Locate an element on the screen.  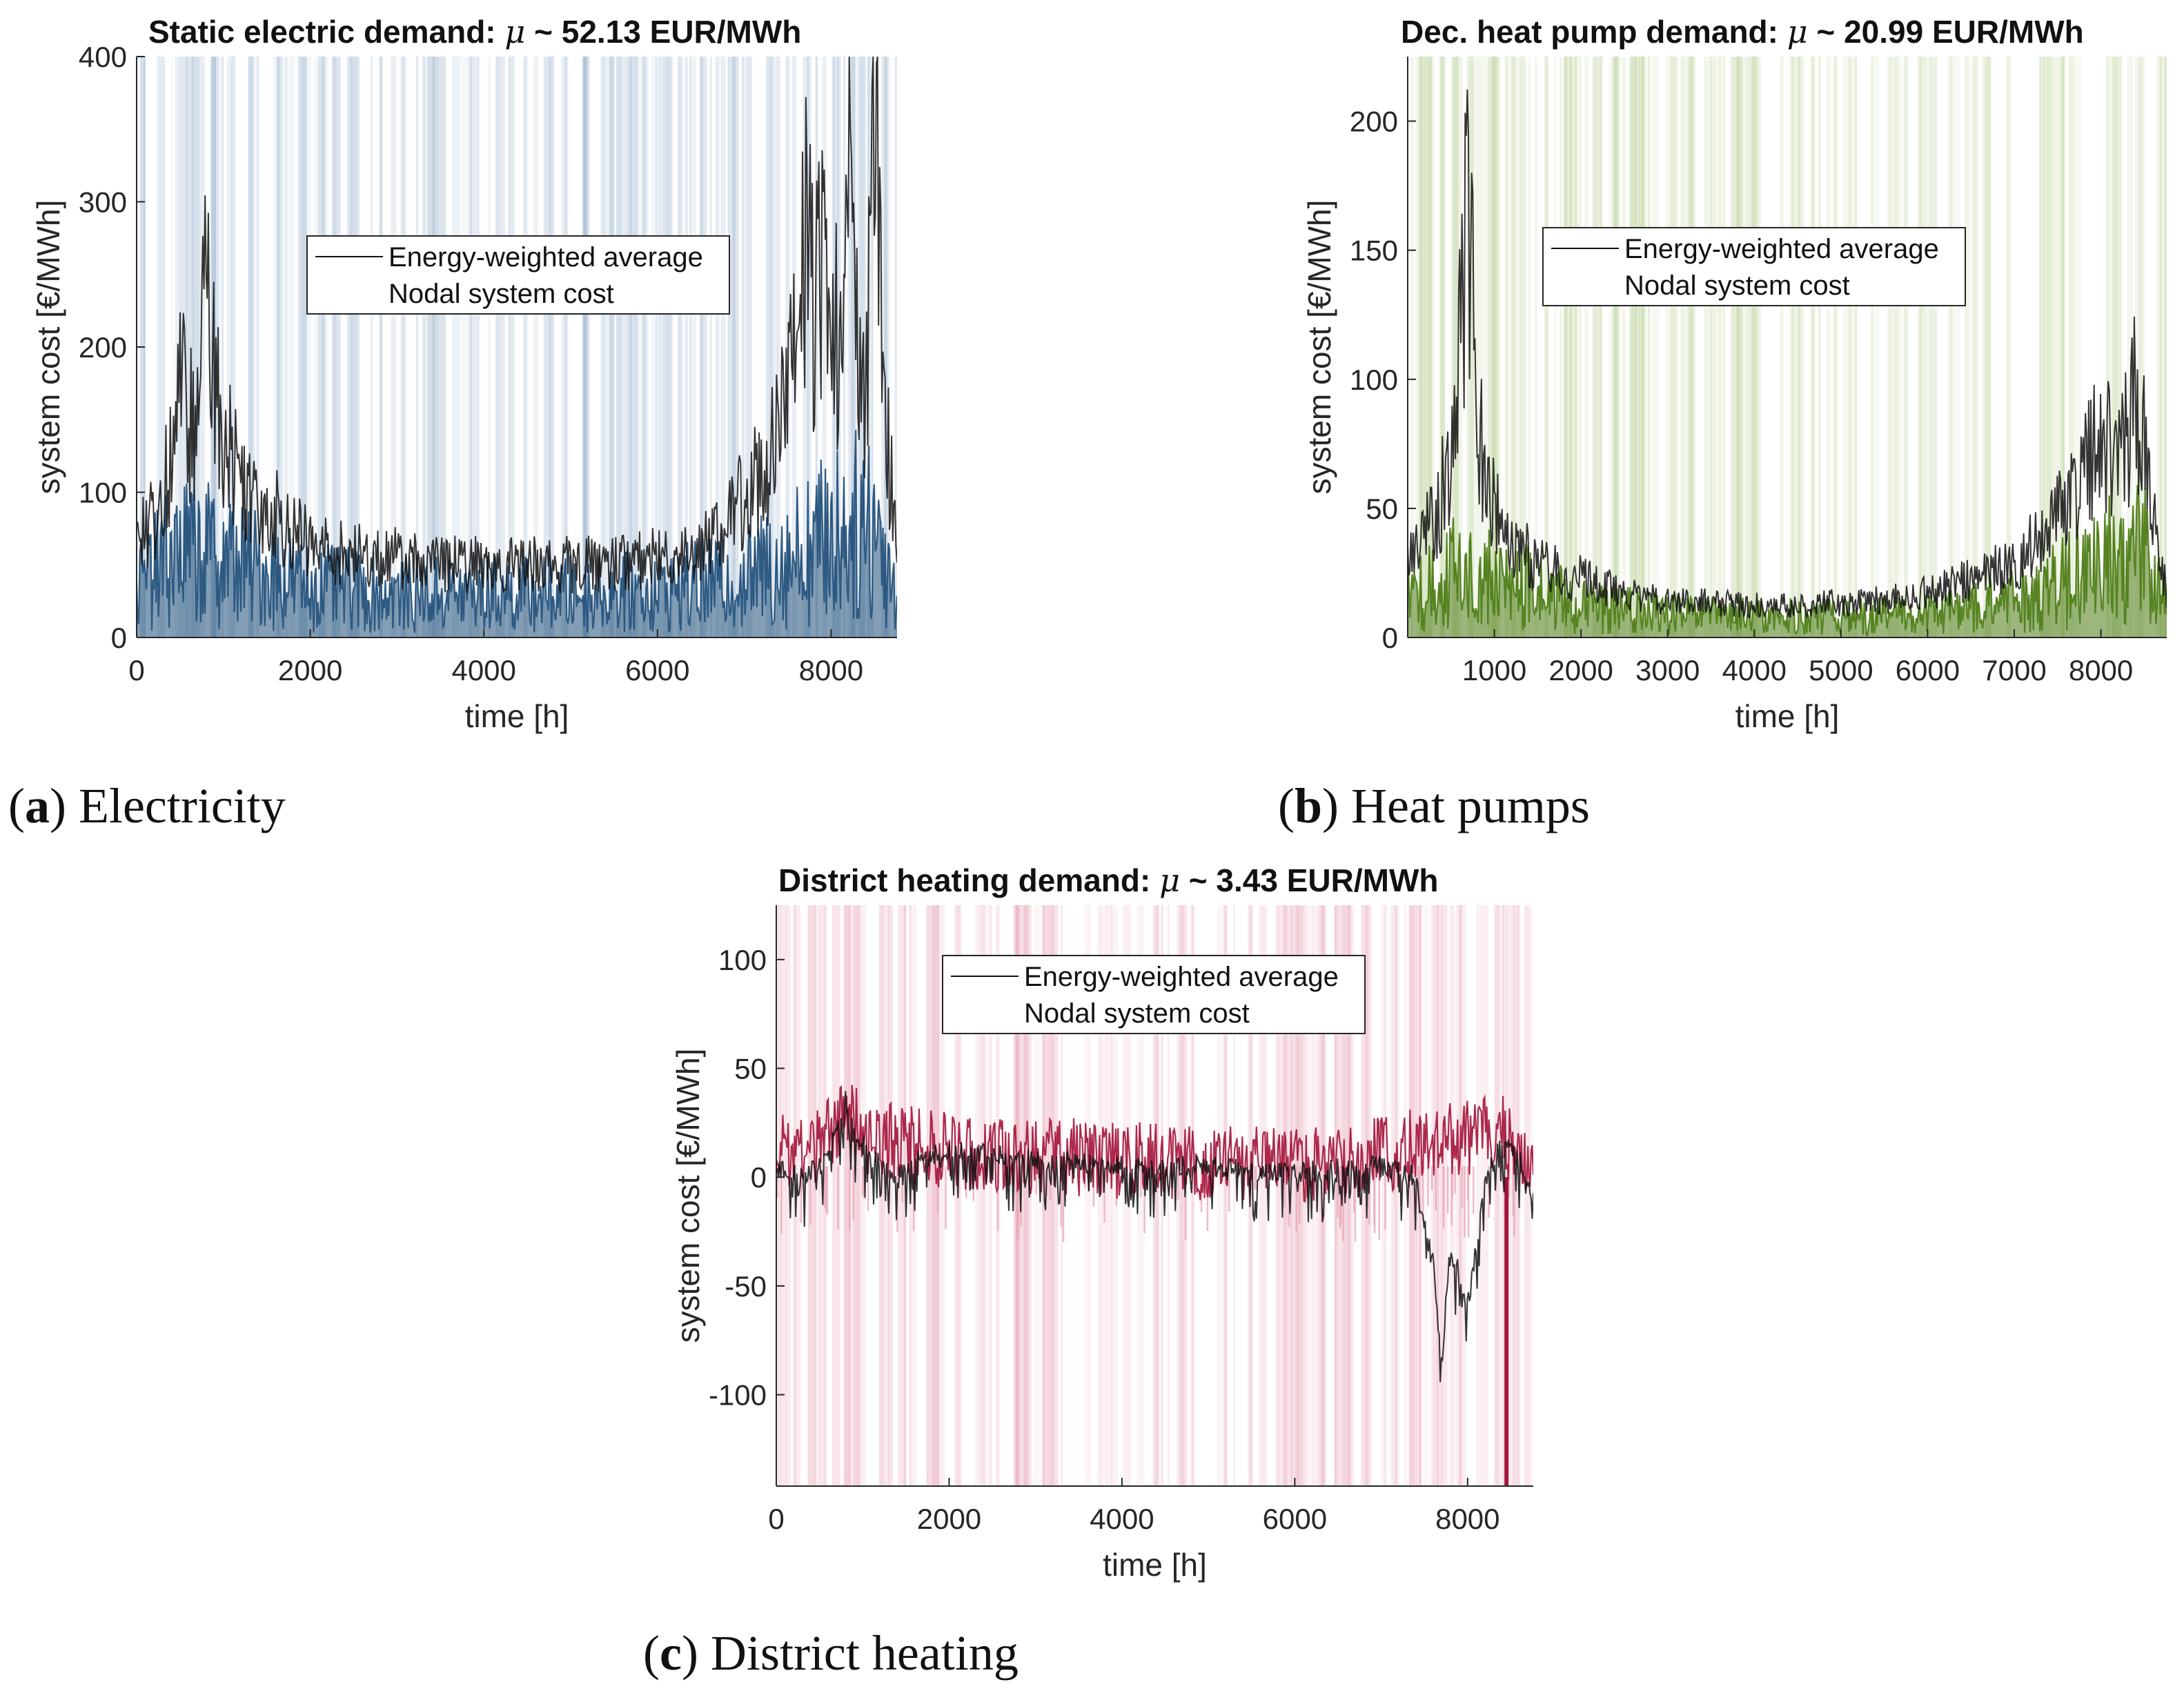
x-tick-label-b: 5000 is located at coordinates (1841, 670).